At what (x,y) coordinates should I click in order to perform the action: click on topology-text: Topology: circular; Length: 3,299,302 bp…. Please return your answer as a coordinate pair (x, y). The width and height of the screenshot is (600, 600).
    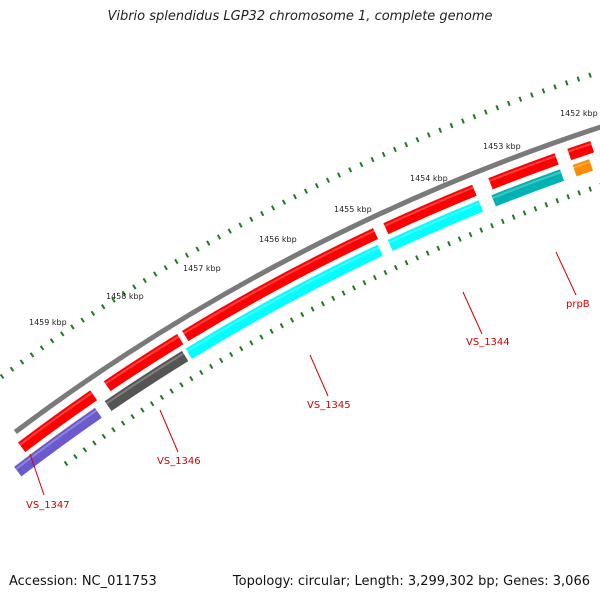
    Looking at the image, I should click on (411, 581).